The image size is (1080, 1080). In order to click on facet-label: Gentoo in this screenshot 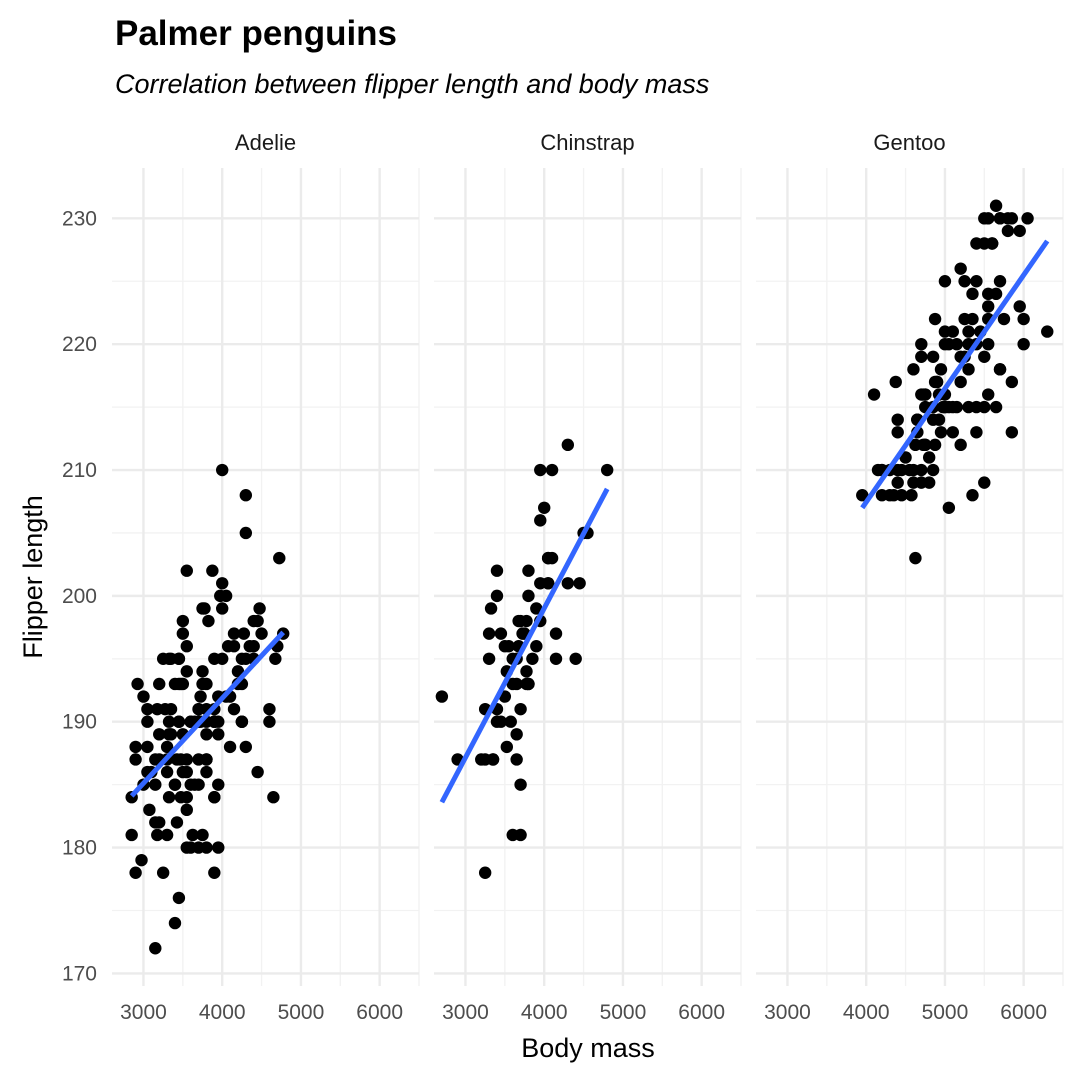, I will do `click(909, 142)`.